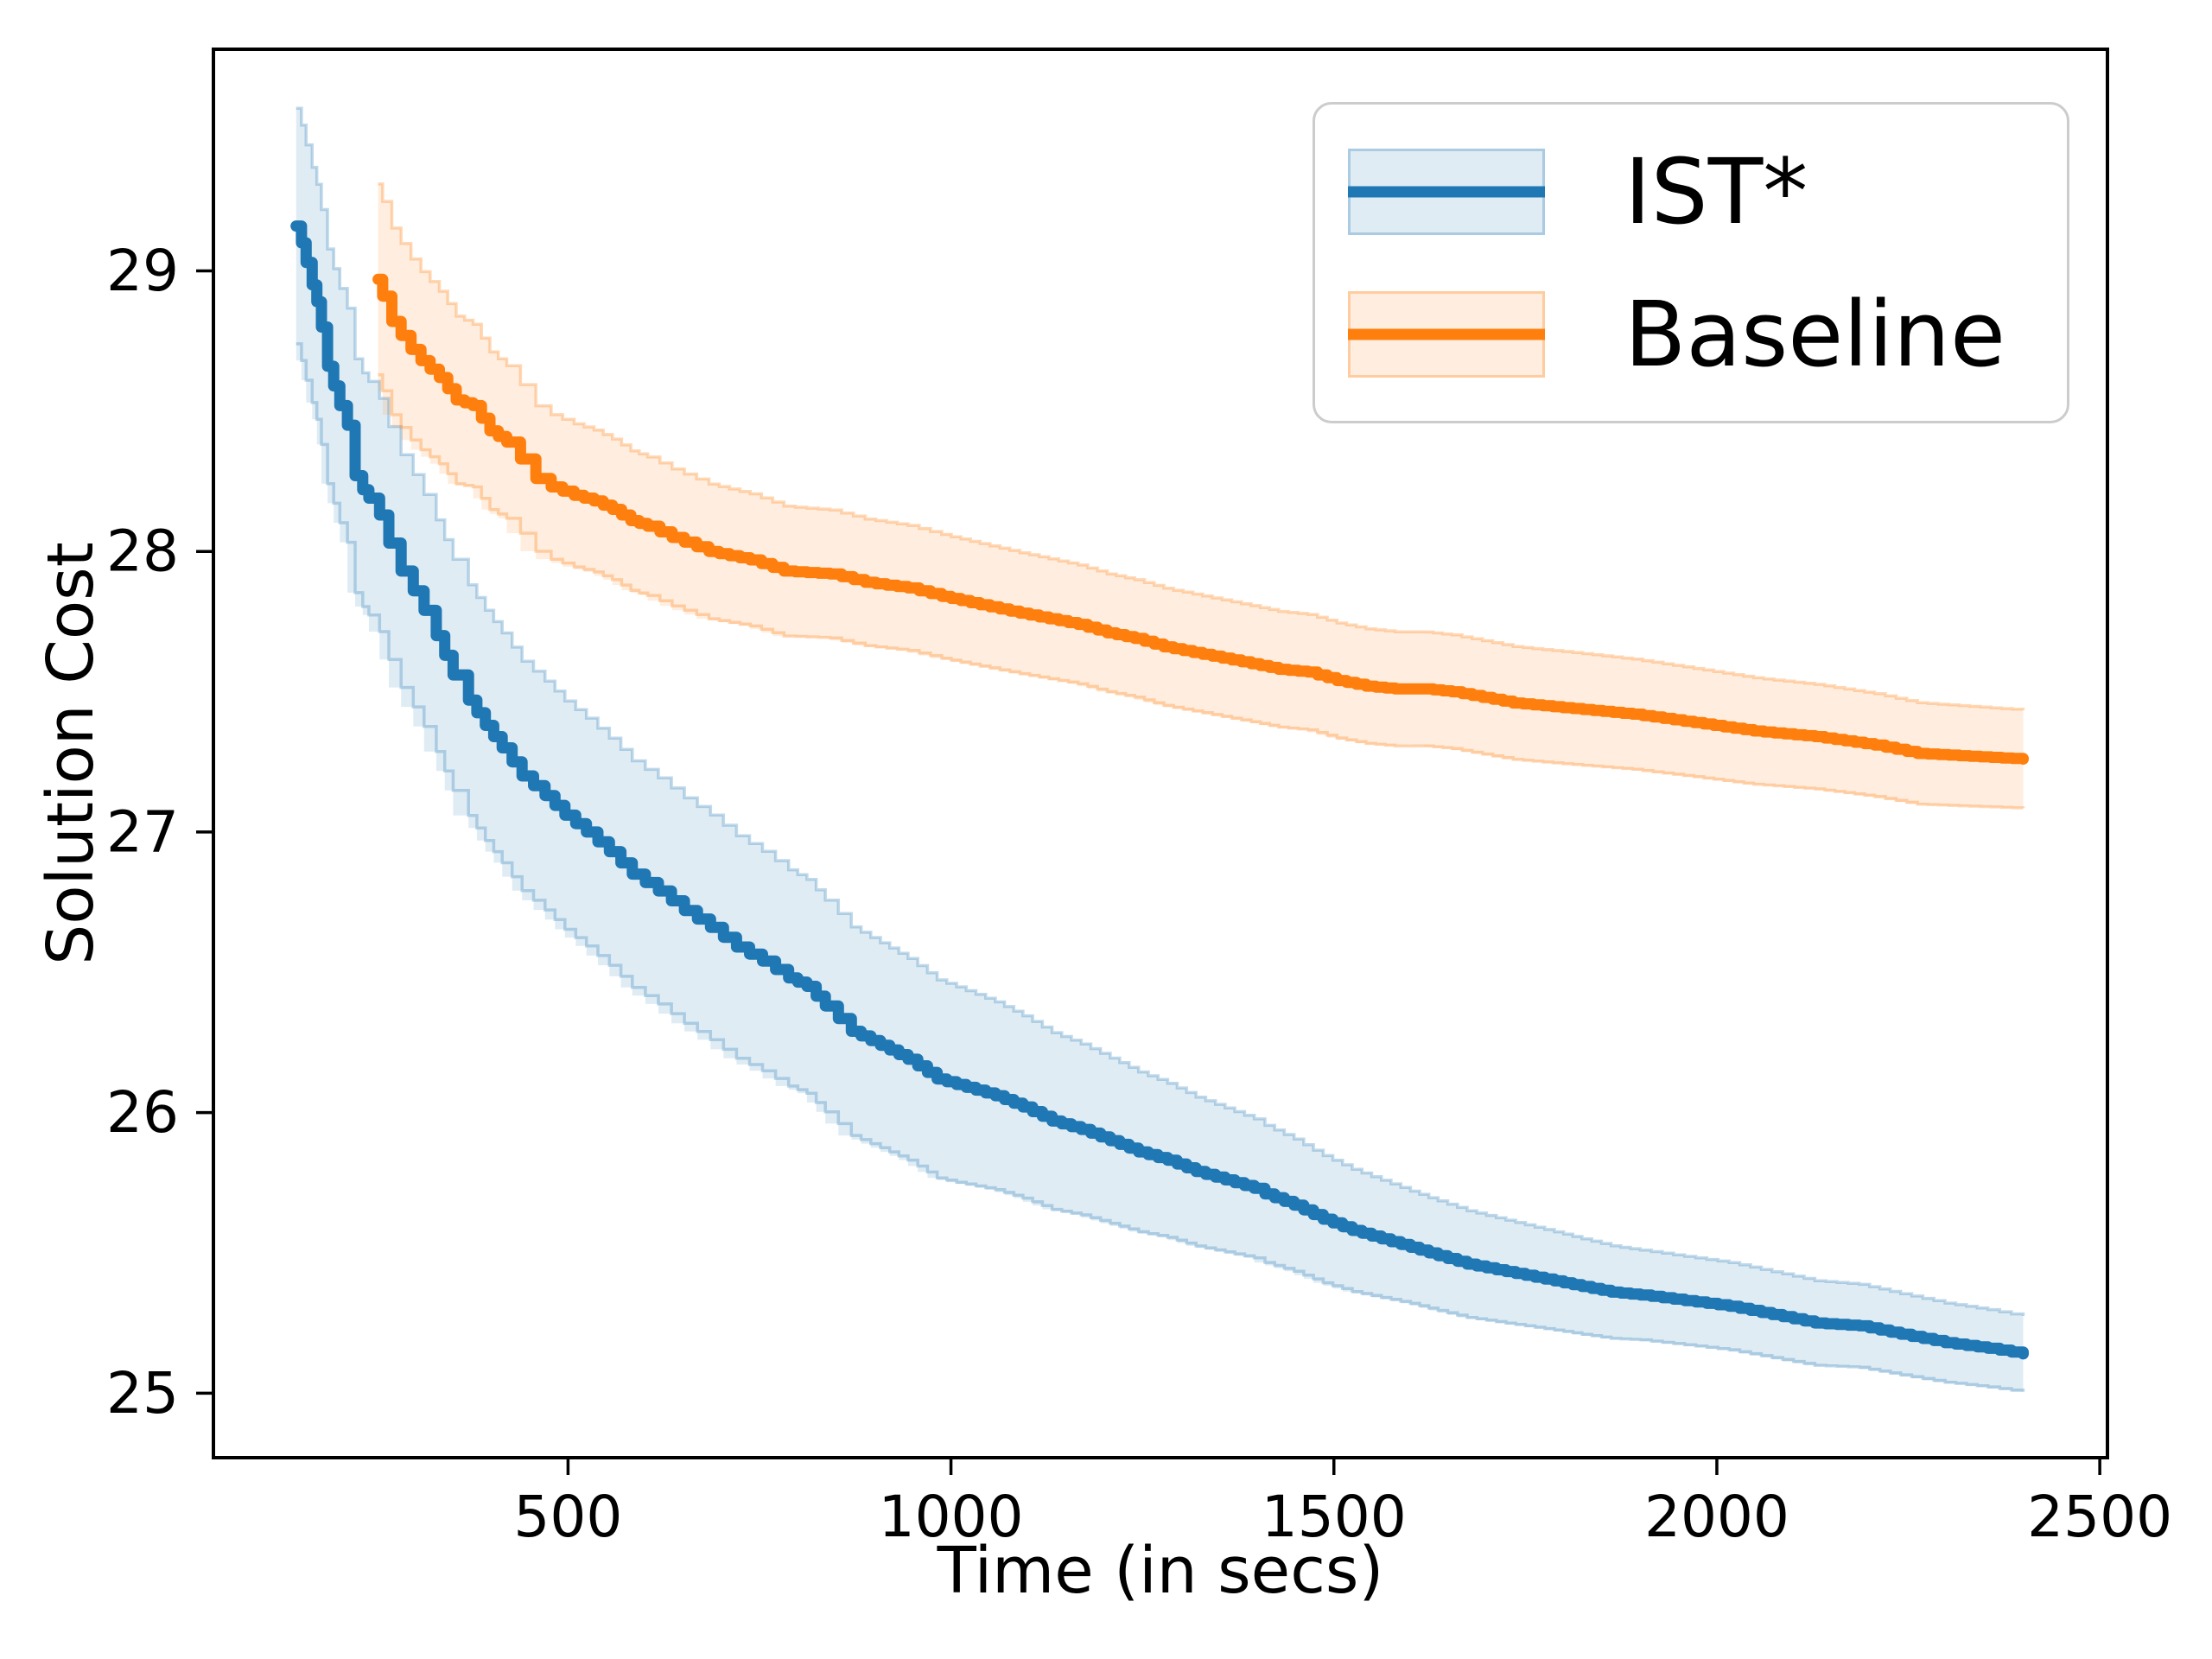 The width and height of the screenshot is (2212, 1659). I want to click on y-tick-label: 27, so click(142, 831).